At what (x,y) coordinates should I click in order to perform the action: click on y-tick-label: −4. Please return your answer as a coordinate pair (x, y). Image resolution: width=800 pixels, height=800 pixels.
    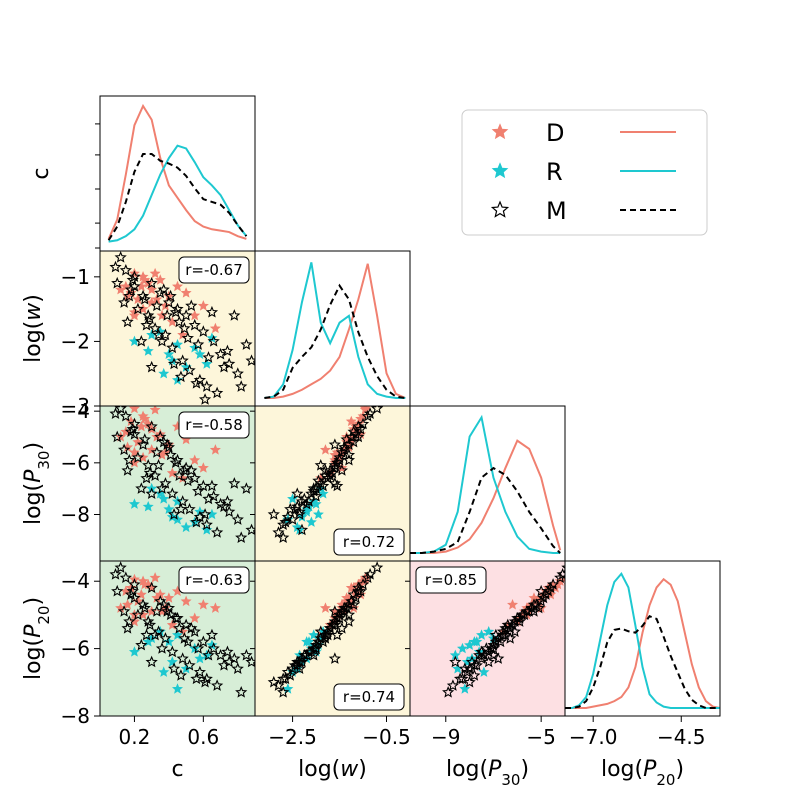
    Looking at the image, I should click on (75, 581).